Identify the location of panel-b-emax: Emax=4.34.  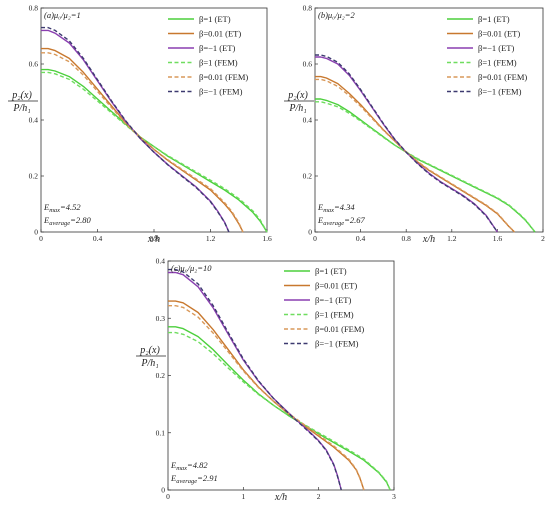
(336, 208).